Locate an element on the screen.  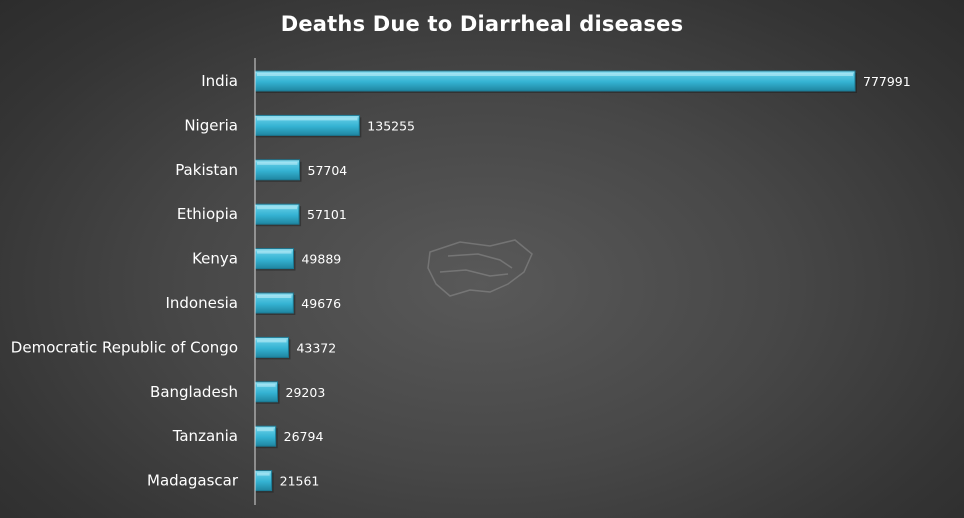
bar-group: Bangladesh 29203 is located at coordinates (238, 392).